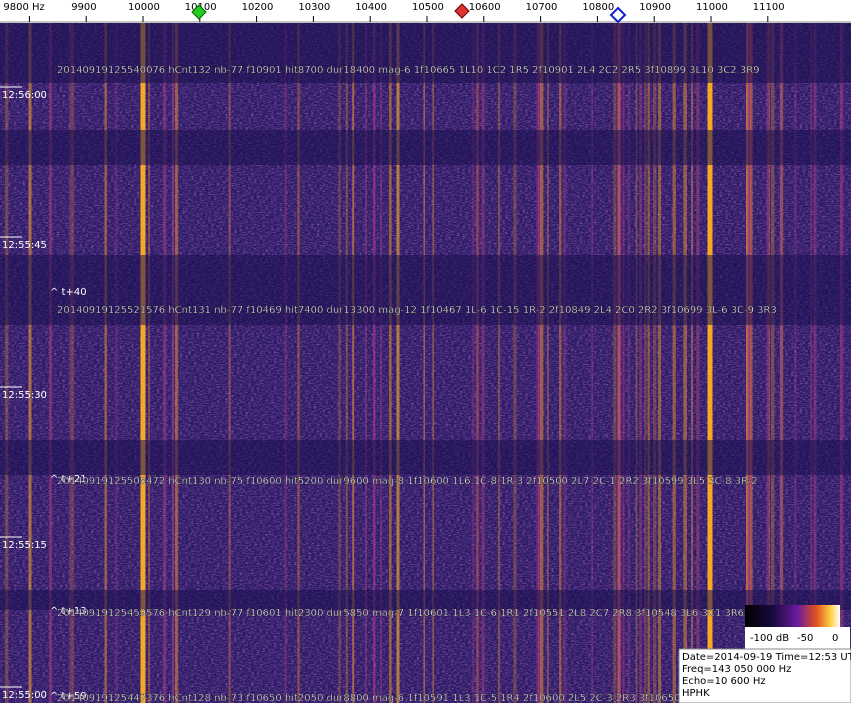  What do you see at coordinates (68, 611) in the screenshot?
I see `event-offset: ^ t+13` at bounding box center [68, 611].